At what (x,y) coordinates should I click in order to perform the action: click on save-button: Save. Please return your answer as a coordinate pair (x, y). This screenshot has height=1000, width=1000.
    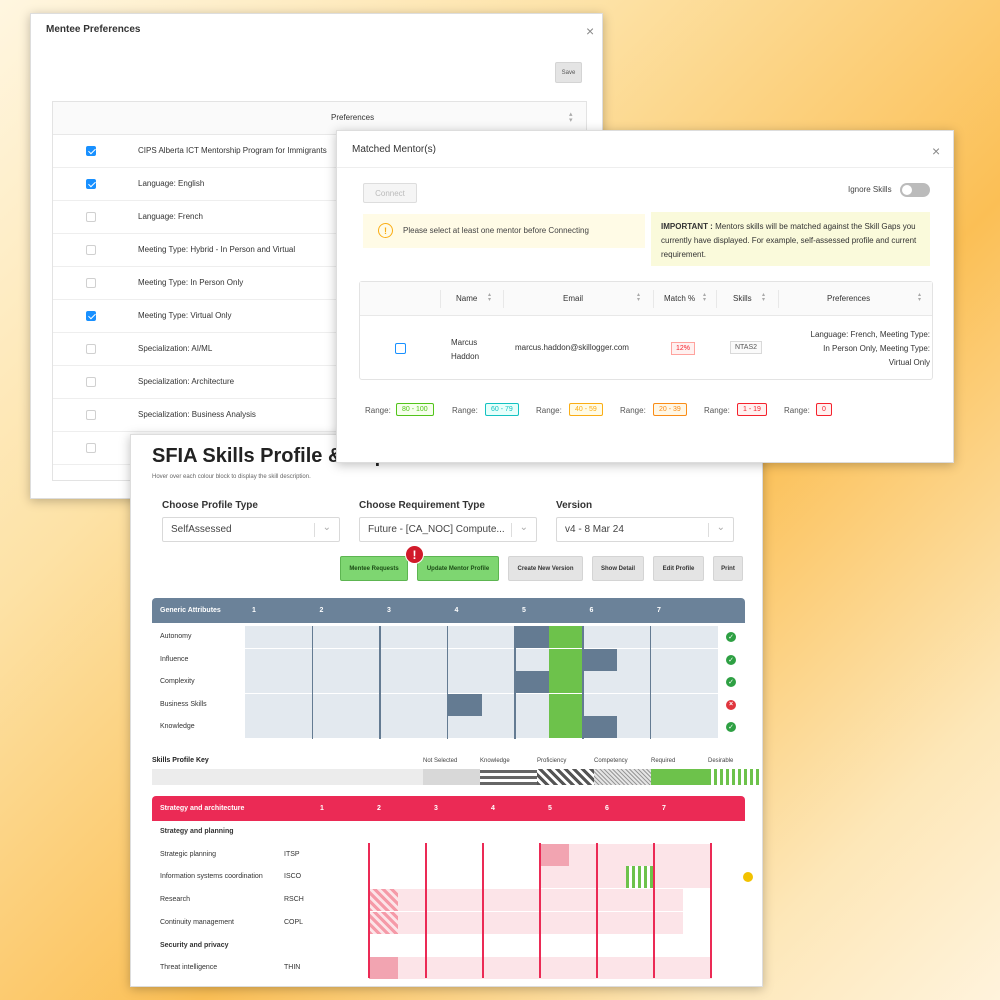
    Looking at the image, I should click on (568, 72).